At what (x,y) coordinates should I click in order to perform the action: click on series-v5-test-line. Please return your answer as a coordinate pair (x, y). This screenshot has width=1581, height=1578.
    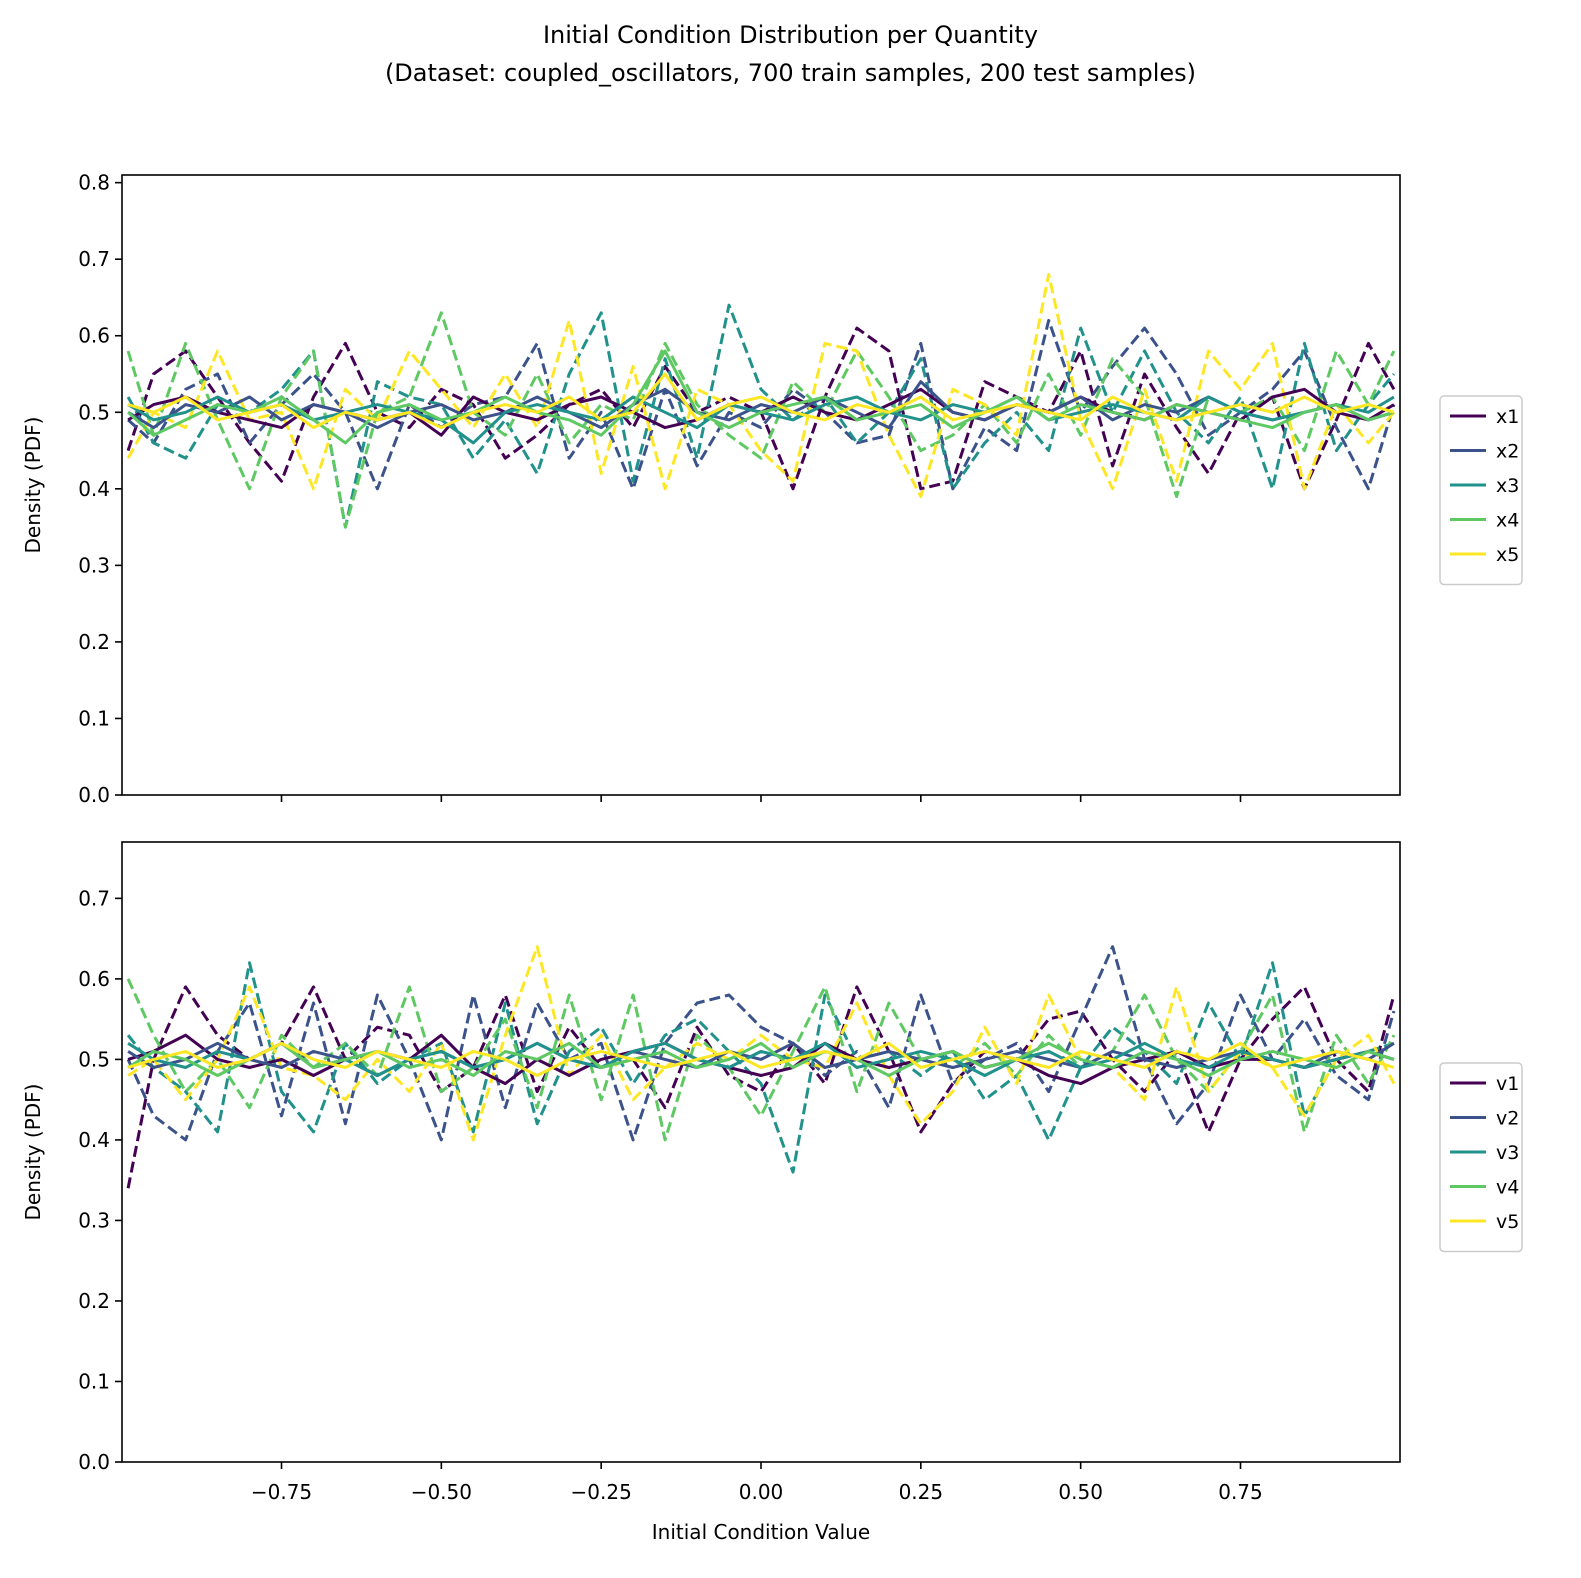
    Looking at the image, I should click on (761, 1043).